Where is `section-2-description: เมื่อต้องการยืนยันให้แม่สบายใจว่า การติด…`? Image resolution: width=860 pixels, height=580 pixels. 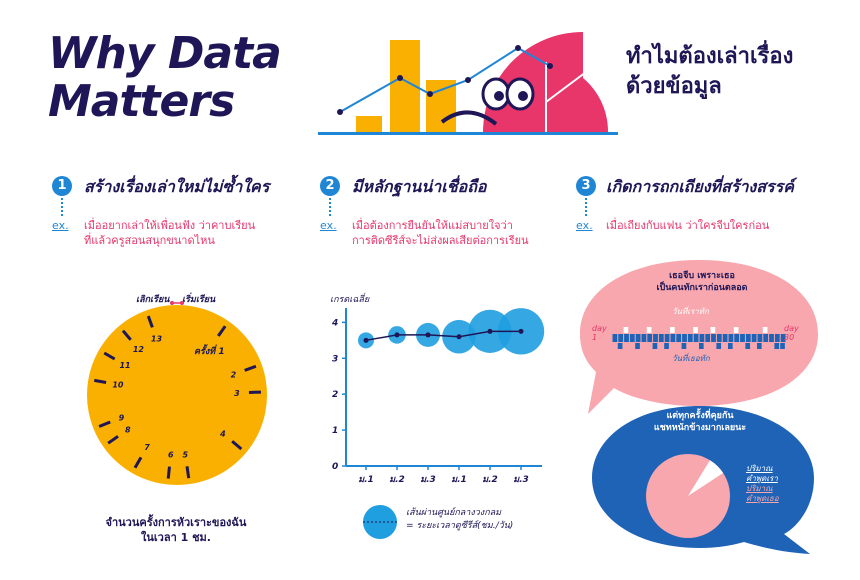
section-2-description: เมื่อต้องการยืนยันให้แม่สบายใจว่า การติด… is located at coordinates (440, 233).